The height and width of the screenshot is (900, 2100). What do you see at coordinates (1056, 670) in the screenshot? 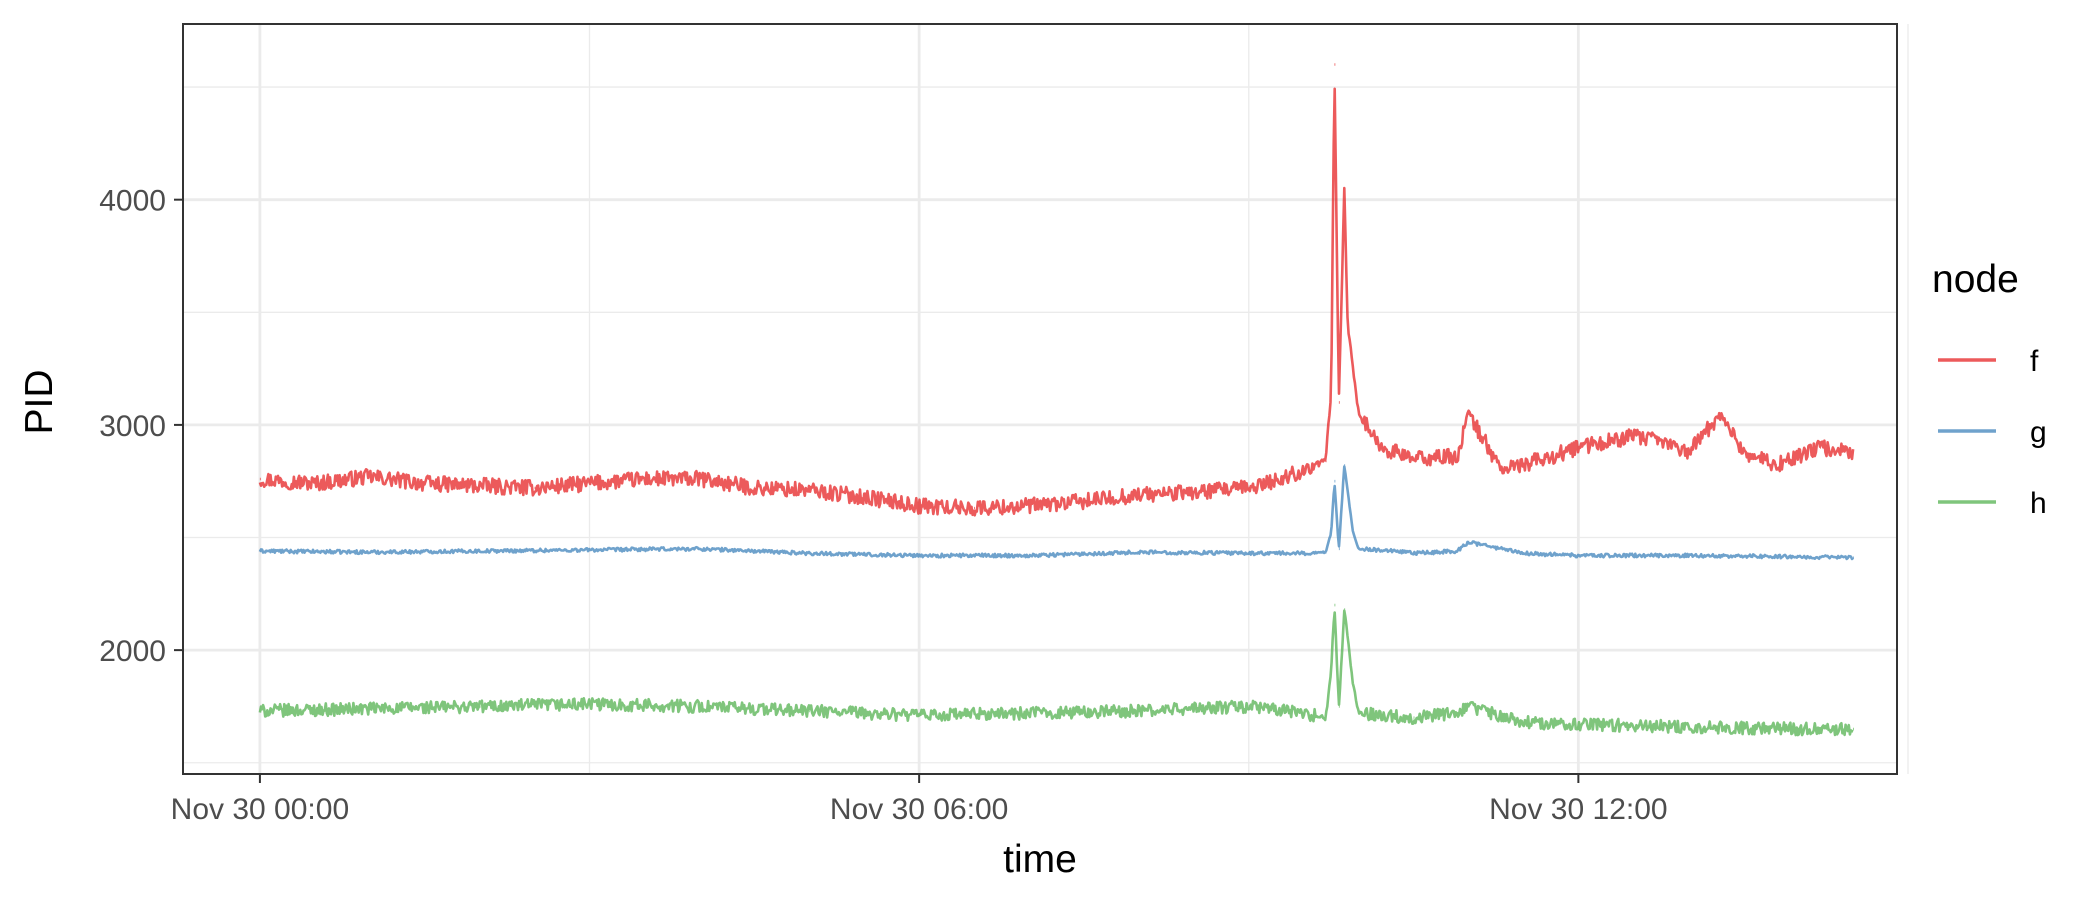
I see `series-line-h` at bounding box center [1056, 670].